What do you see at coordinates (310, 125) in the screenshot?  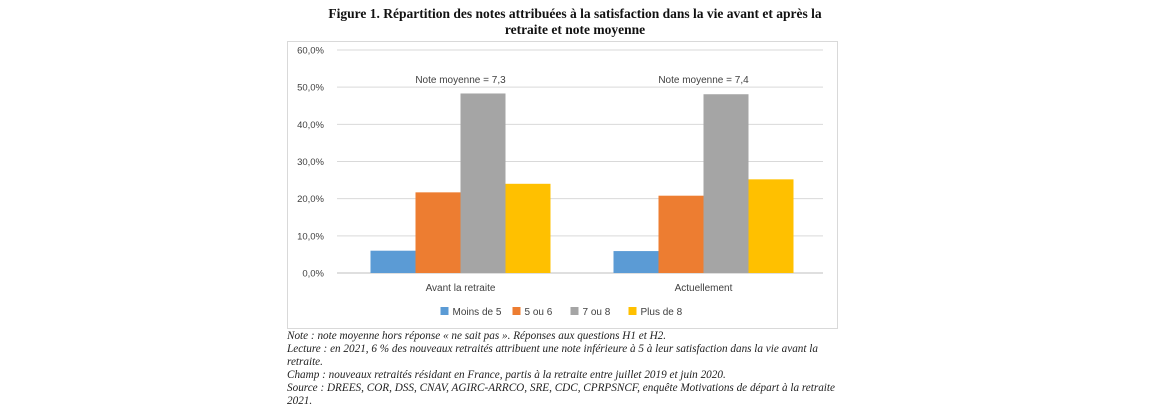 I see `y-tick-label: 40,0%` at bounding box center [310, 125].